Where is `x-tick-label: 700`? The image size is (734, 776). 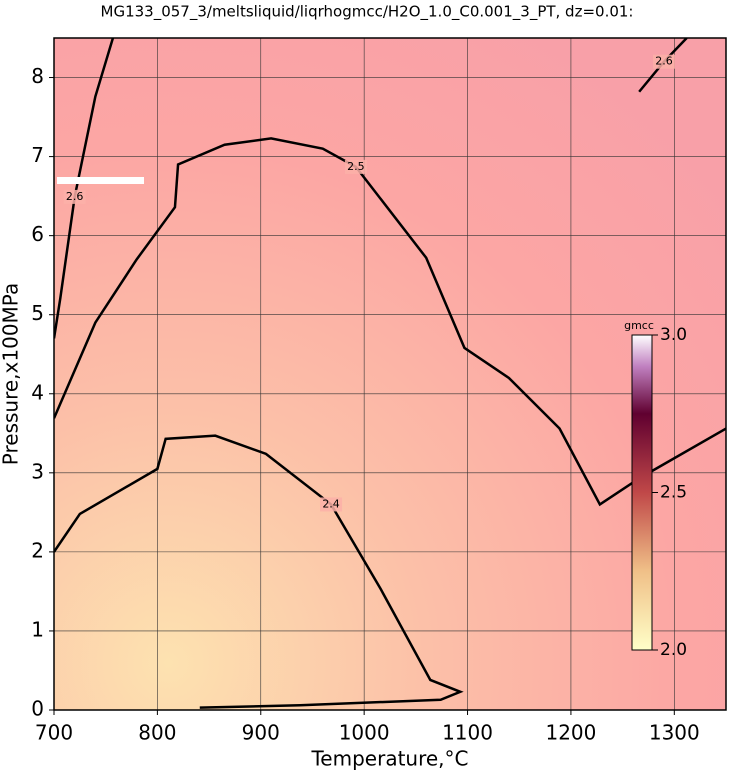 x-tick-label: 700 is located at coordinates (54, 733).